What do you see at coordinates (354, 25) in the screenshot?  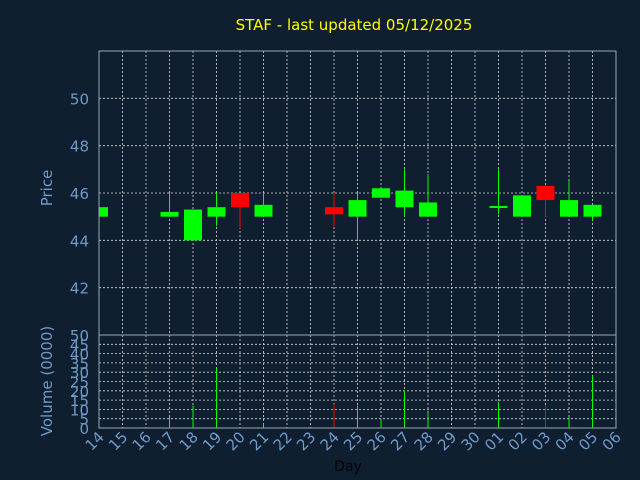 I see `chart-title: STAF - last updated 05/12/2025` at bounding box center [354, 25].